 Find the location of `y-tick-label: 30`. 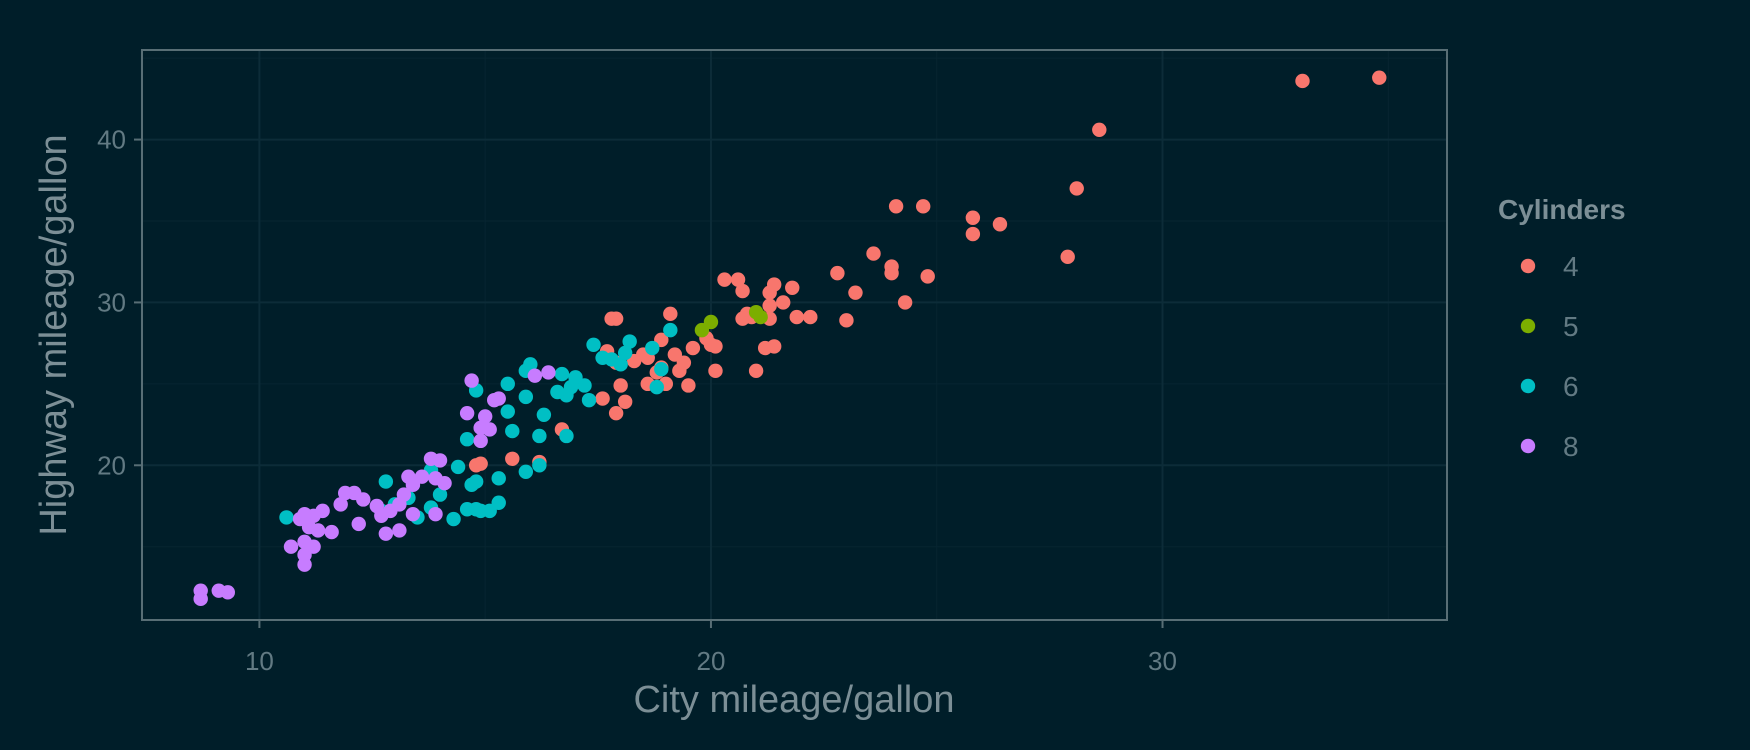

y-tick-label: 30 is located at coordinates (111, 302).